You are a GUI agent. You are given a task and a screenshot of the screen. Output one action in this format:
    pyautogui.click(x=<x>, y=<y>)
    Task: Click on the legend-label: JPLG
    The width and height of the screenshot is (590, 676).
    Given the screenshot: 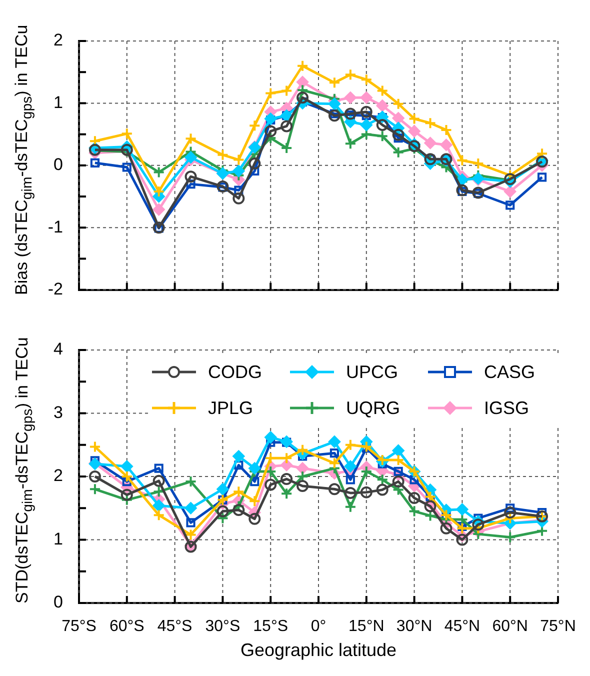 What is the action you would take?
    pyautogui.click(x=231, y=408)
    